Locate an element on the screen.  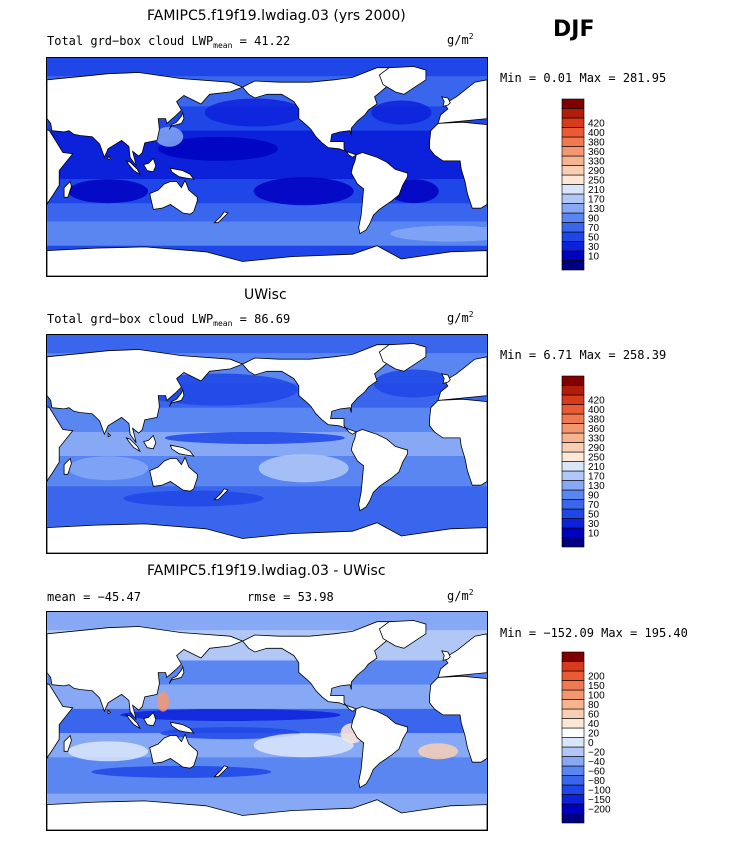
colorbar-label: 40 is located at coordinates (594, 724).